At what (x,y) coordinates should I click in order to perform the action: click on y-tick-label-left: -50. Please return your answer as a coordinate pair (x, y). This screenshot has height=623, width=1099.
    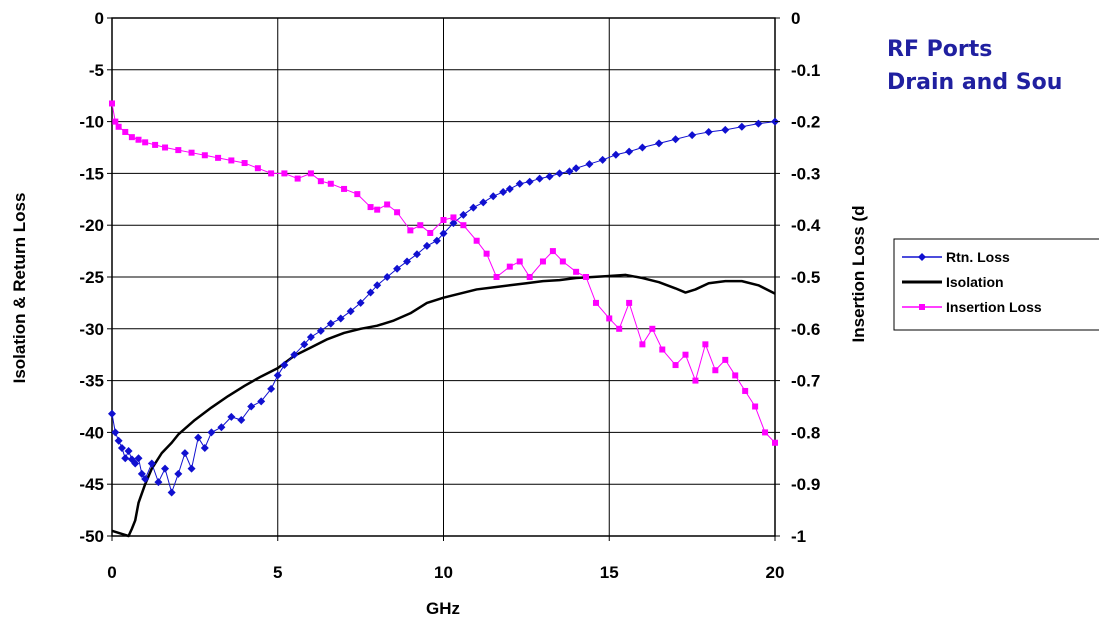
    Looking at the image, I should click on (91, 536).